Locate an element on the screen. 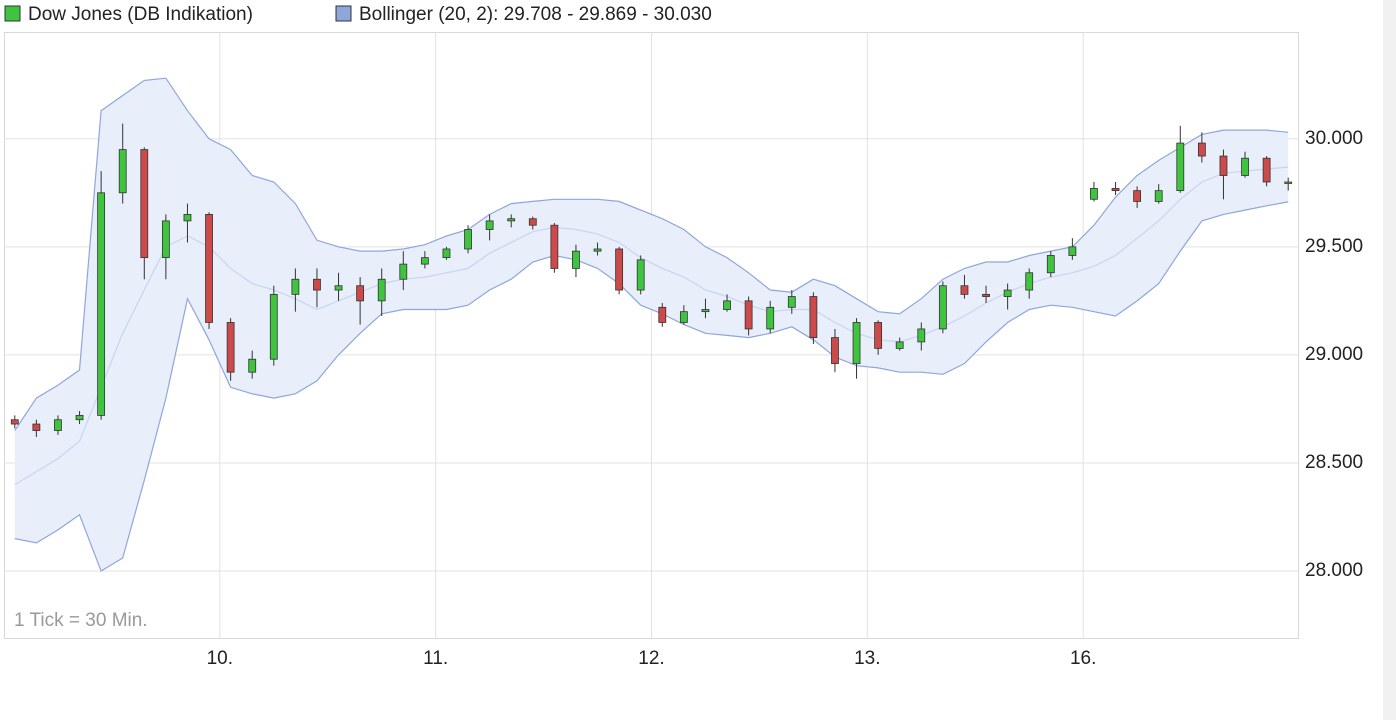 Image resolution: width=1396 pixels, height=720 pixels. y-tick-label: 29.000 is located at coordinates (1334, 354).